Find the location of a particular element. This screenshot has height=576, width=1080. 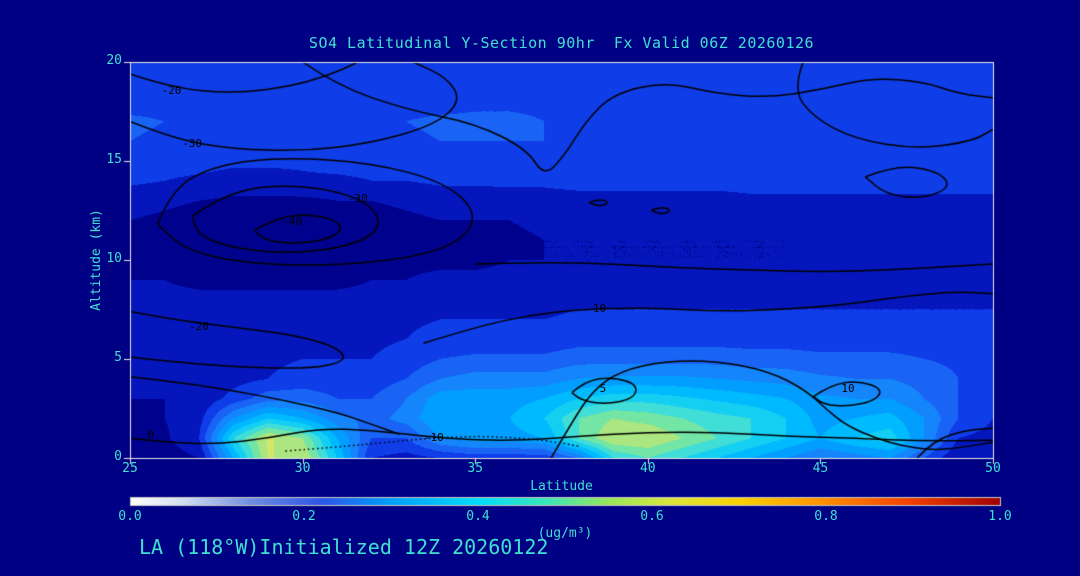

y-tick-label: 0 is located at coordinates (118, 456).